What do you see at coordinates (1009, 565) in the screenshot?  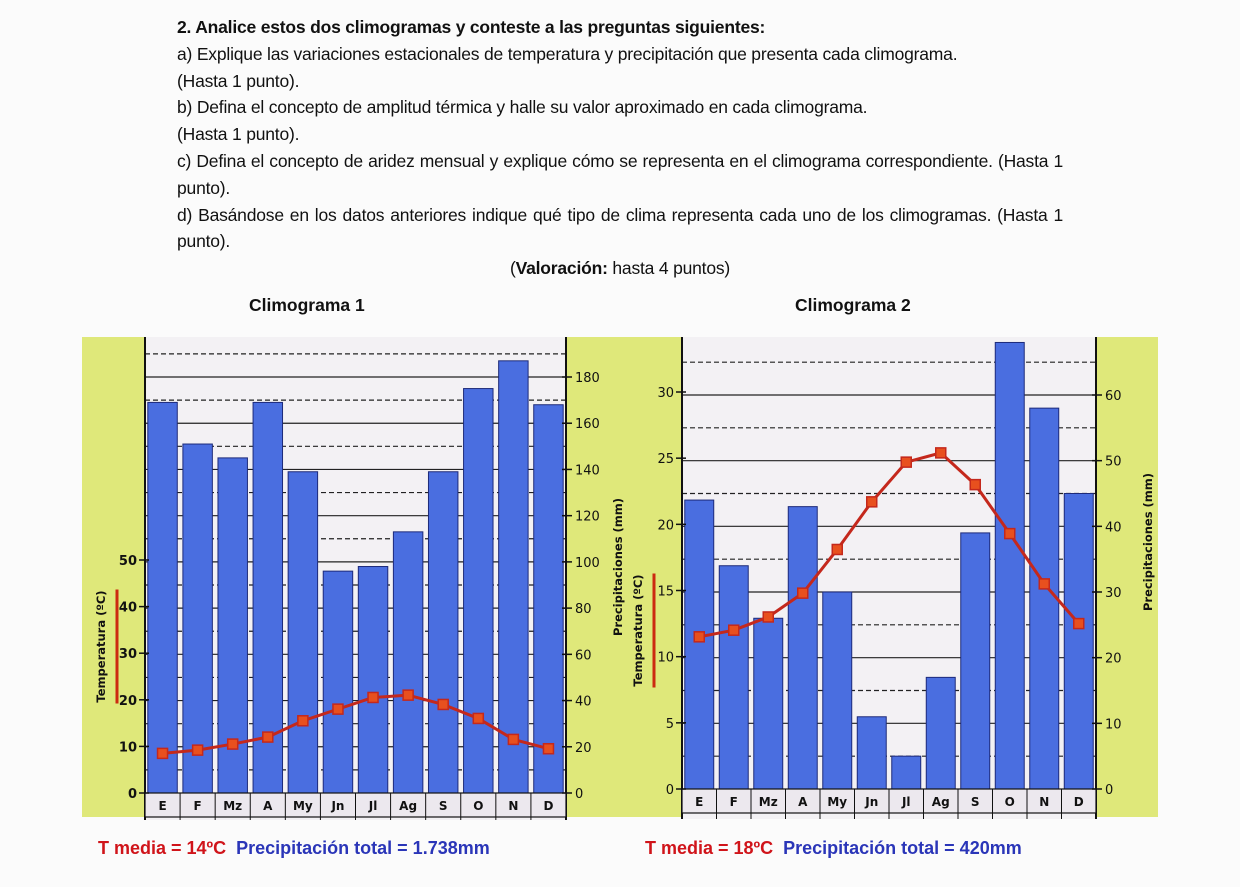 I see `precip-bar-O` at bounding box center [1009, 565].